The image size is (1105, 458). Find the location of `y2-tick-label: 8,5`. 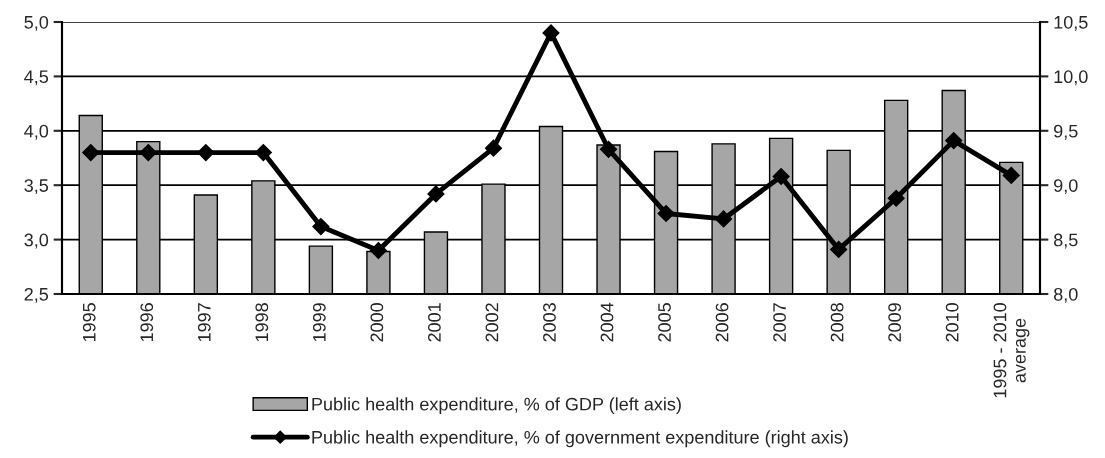

y2-tick-label: 8,5 is located at coordinates (1065, 241).